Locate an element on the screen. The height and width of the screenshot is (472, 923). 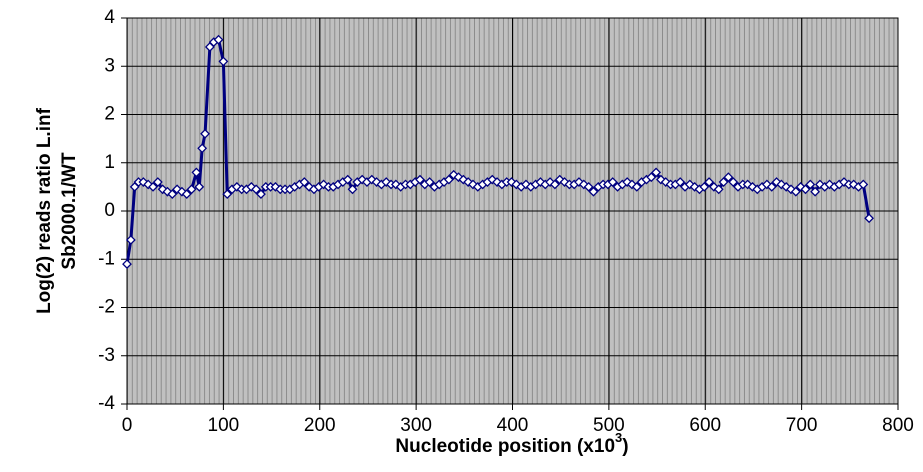
y-tick-label: 0 is located at coordinates (109, 210).